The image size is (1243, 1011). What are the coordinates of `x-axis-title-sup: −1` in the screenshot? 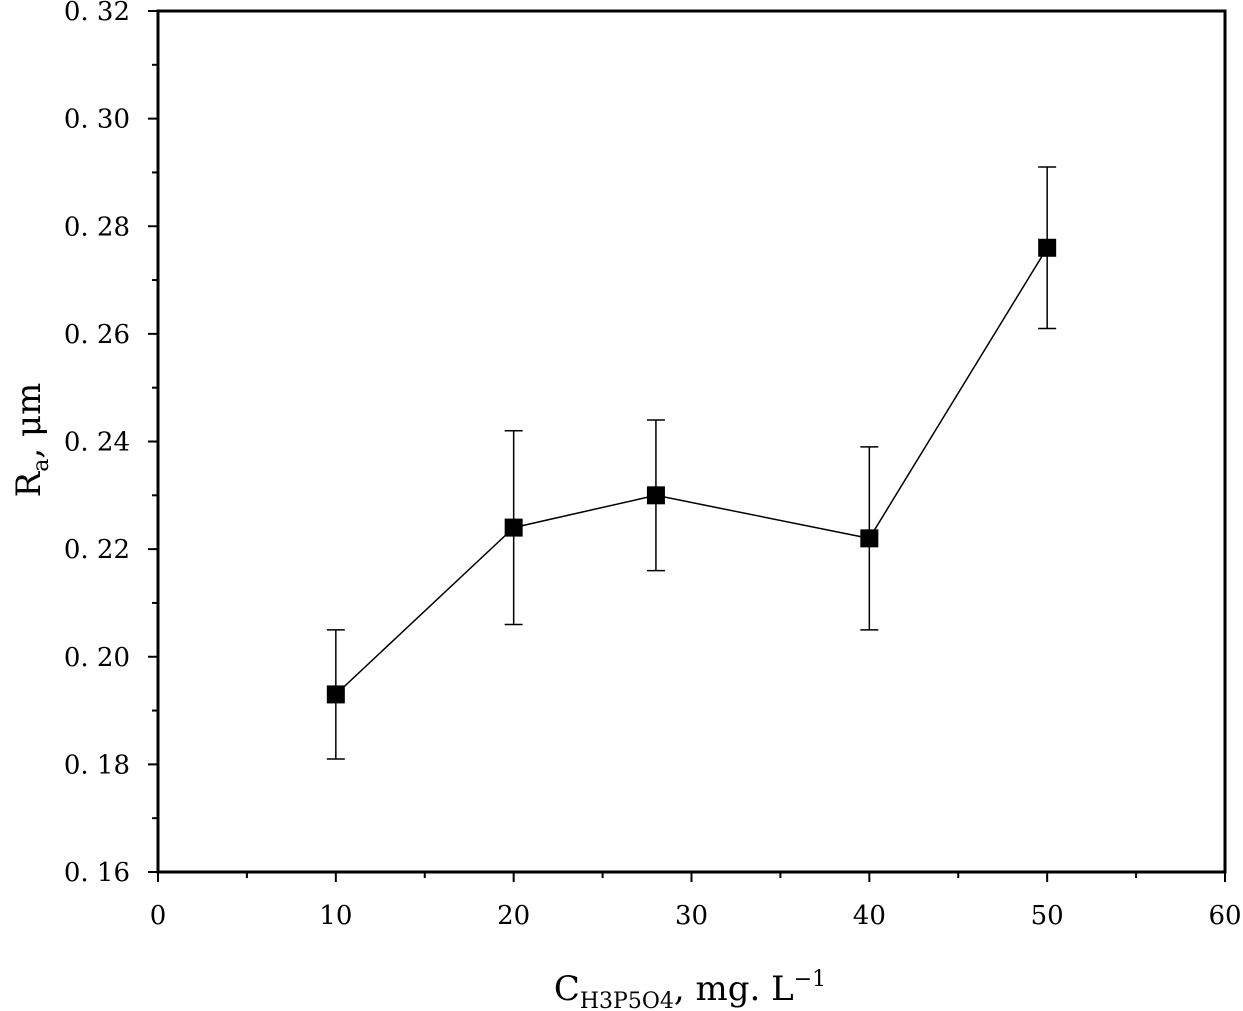 It's located at (810, 979).